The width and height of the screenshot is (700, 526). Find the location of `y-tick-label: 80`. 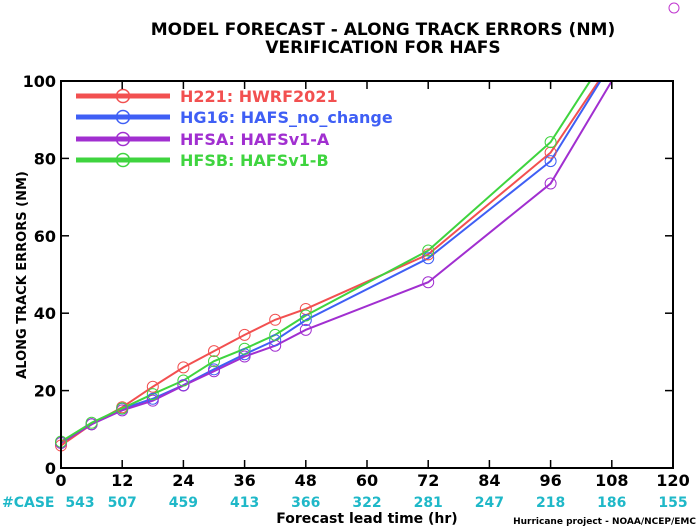

y-tick-label: 80 is located at coordinates (45, 158).